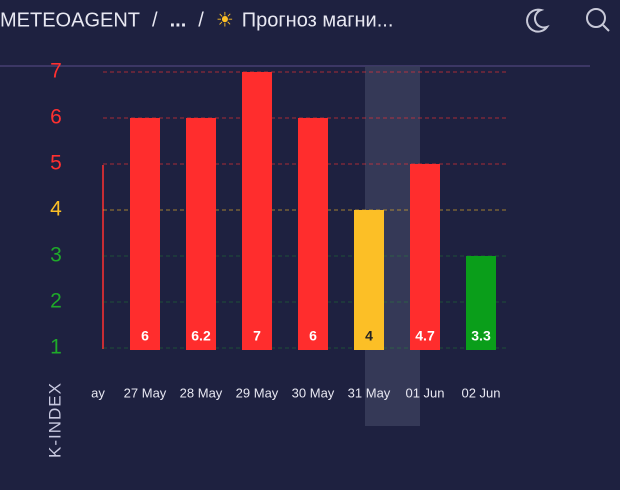 Image resolution: width=620 pixels, height=490 pixels. I want to click on search-icon, so click(596, 18).